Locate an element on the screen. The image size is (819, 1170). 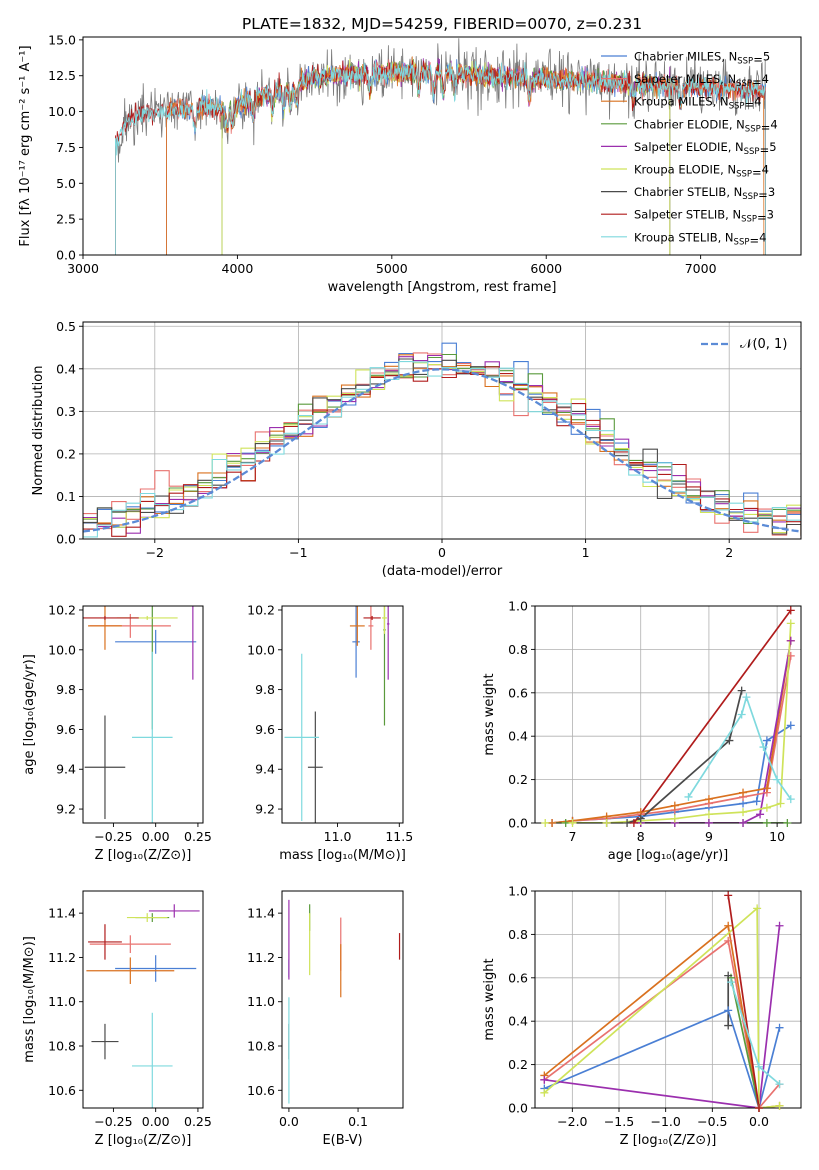
x-axis-label: Z [log₁₀(Z/Z⊙)] is located at coordinates (668, 1140).